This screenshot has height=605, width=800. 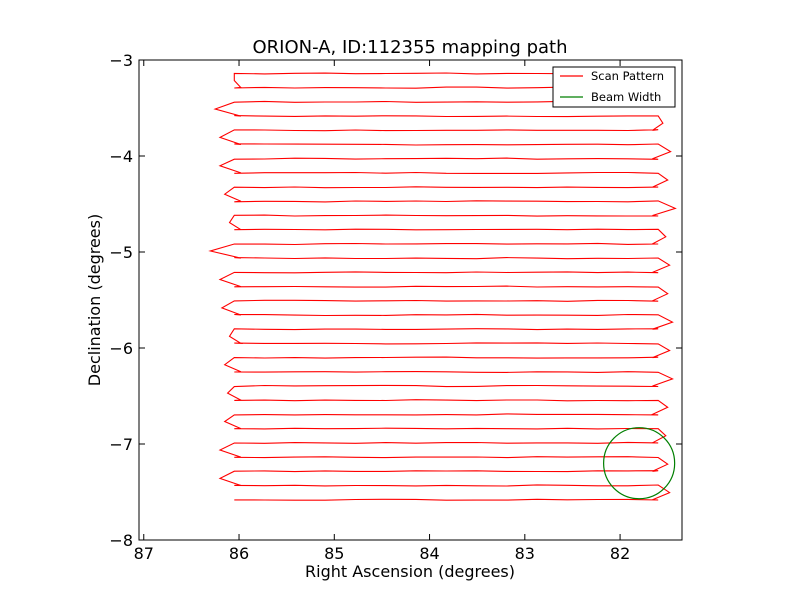 I want to click on y-tick-label: −5, so click(x=121, y=252).